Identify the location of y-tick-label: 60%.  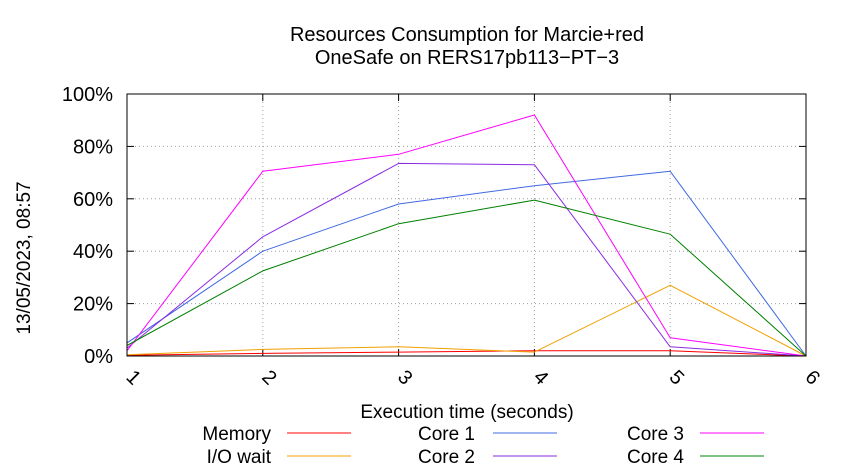
(93, 200).